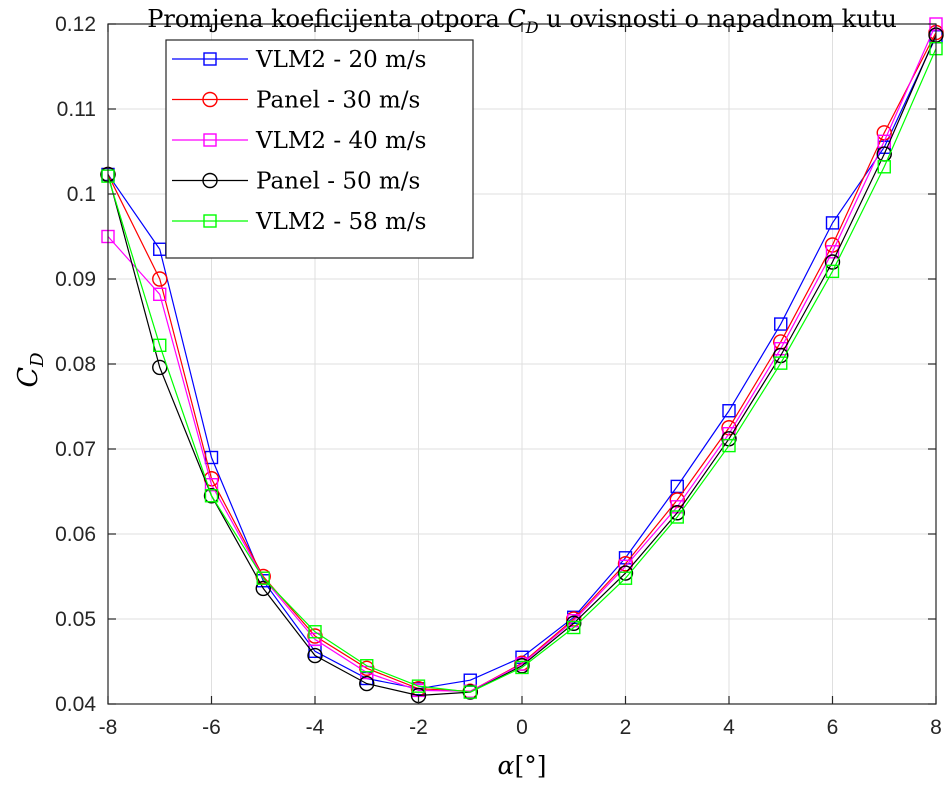 This screenshot has width=947, height=786. Describe the element at coordinates (81, 194) in the screenshot. I see `y-tick-label: 0.1` at that location.